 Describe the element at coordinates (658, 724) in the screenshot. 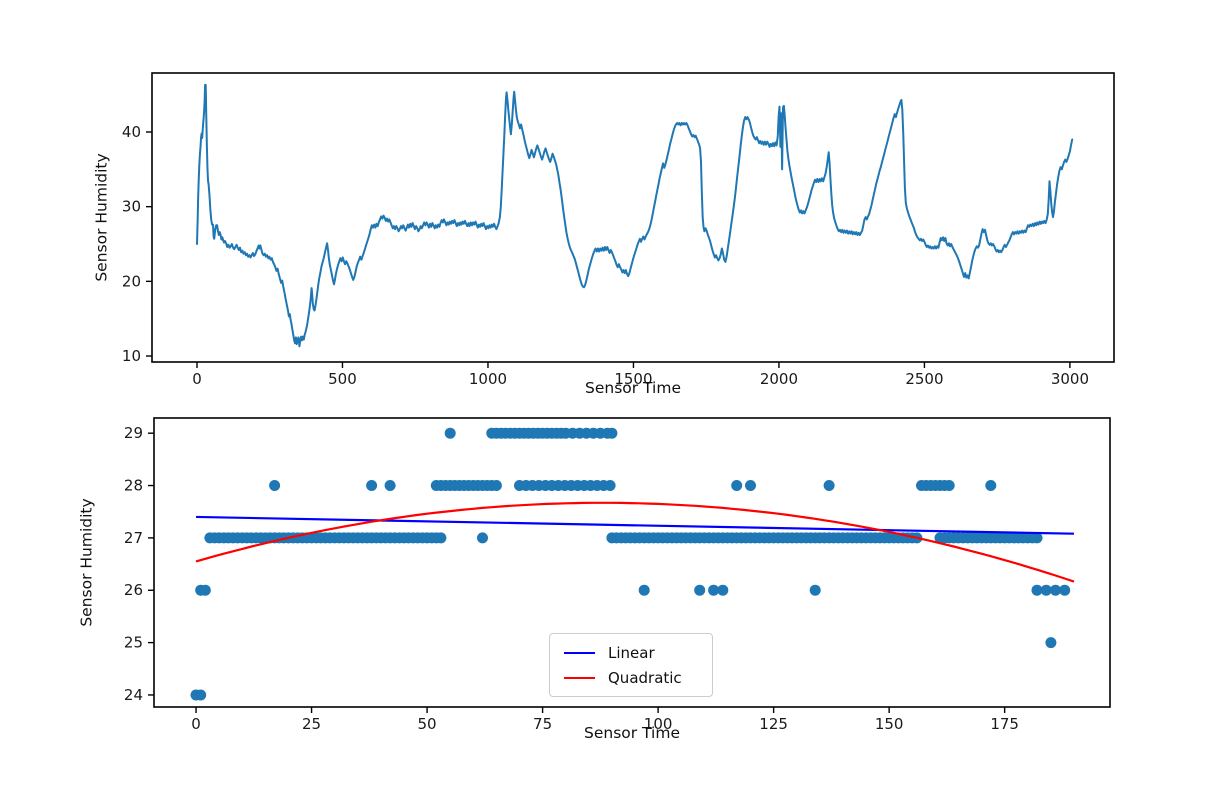

I see `x-tick-label: 100` at that location.